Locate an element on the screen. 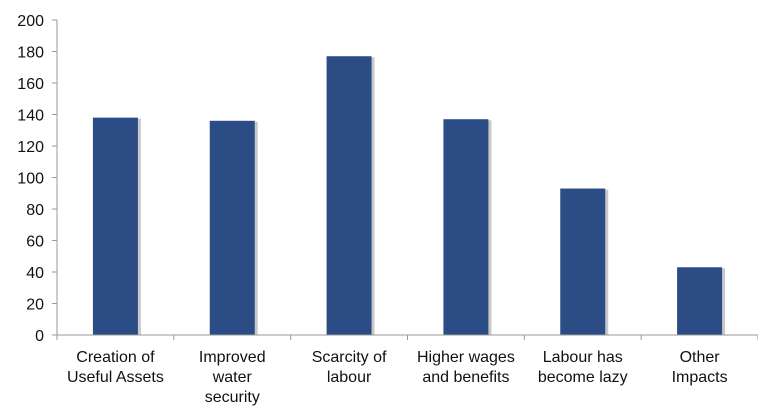  y-axis-ticks: 0 20 40 60 80 100 120 140 160 180 200 is located at coordinates (37, 179).